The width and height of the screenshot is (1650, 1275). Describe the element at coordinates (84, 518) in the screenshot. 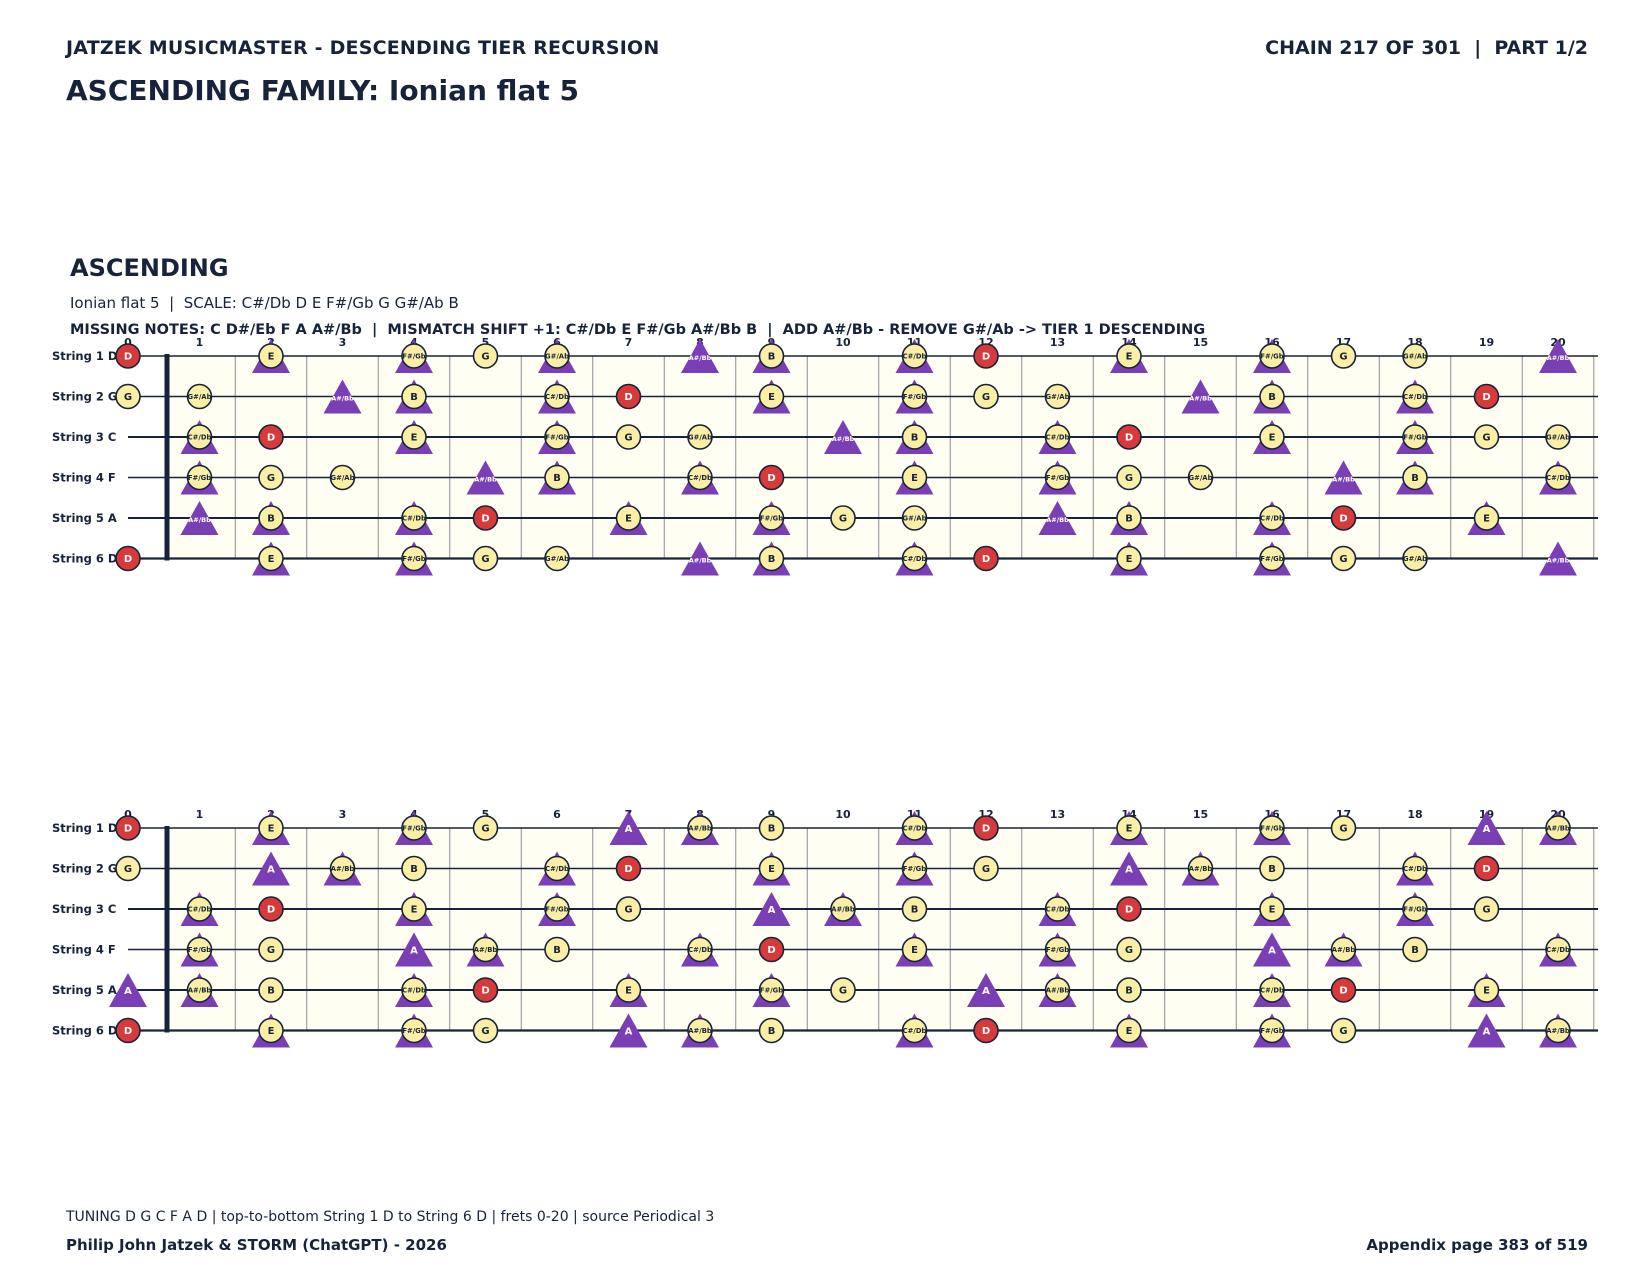

I see `string-label: String 5 A` at that location.